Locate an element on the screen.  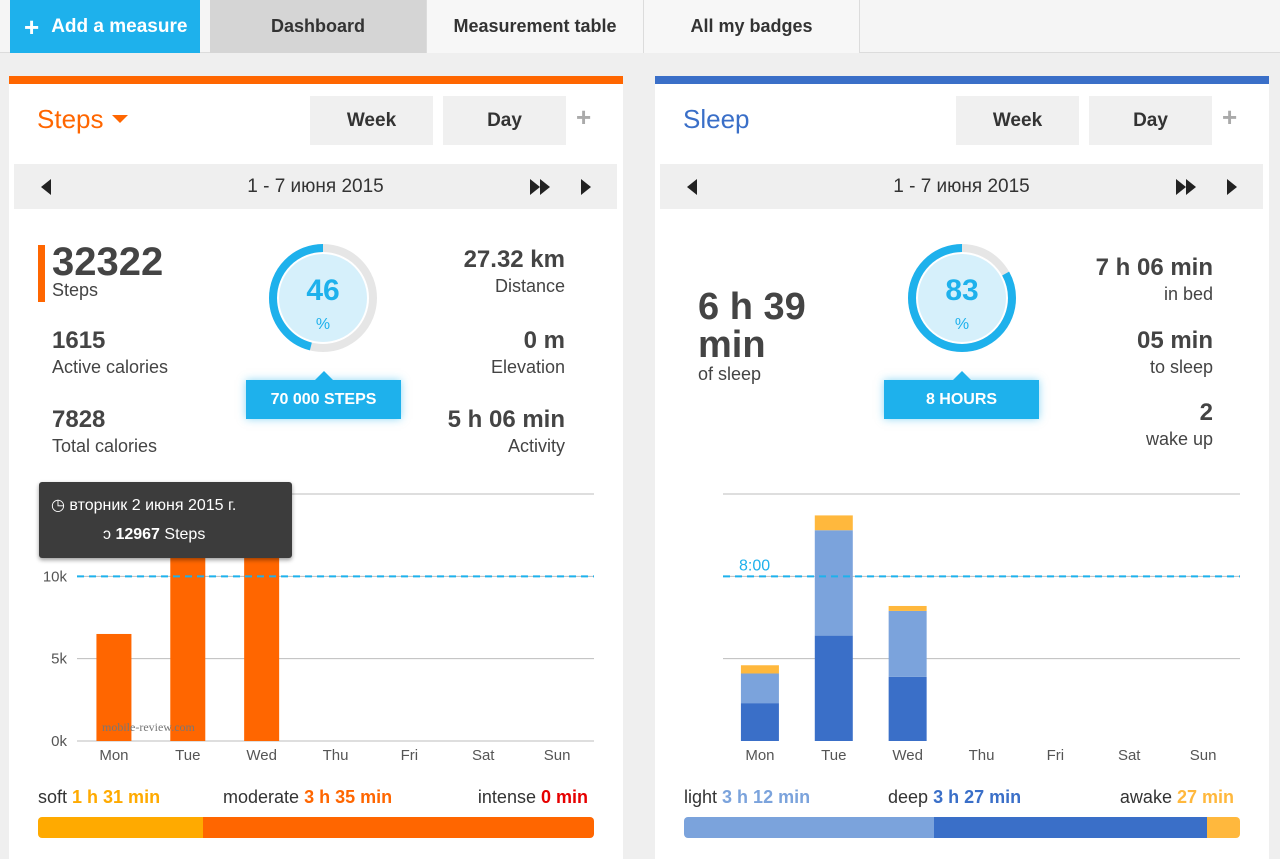
intense-value: 0 min is located at coordinates (564, 797).